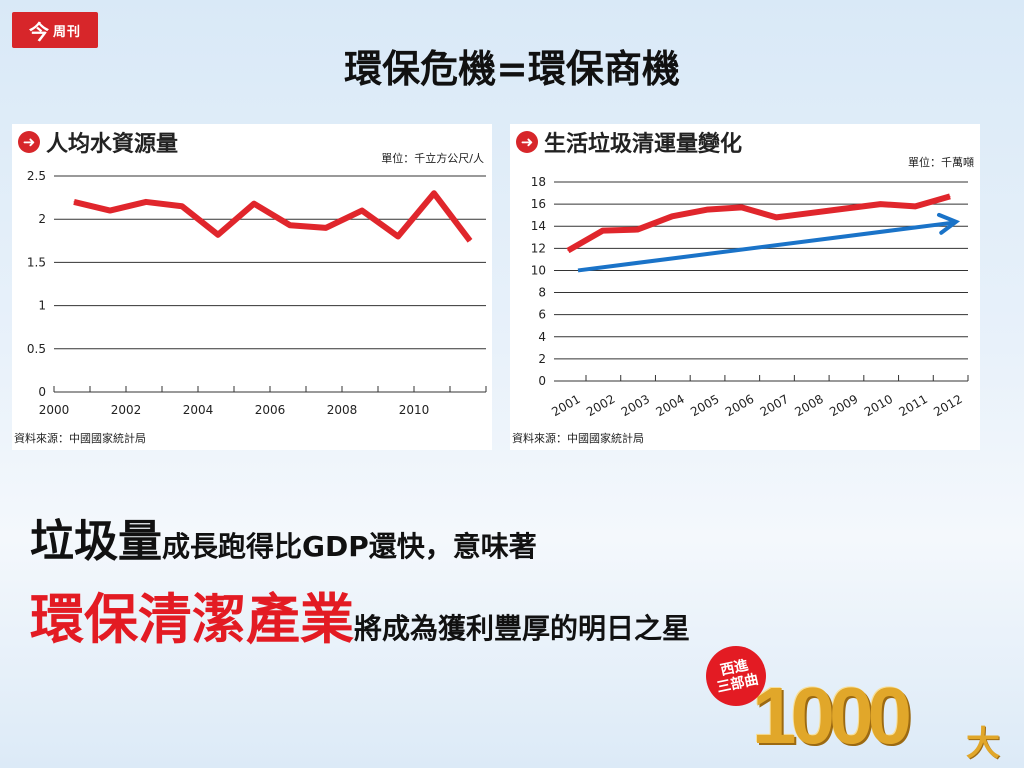 This screenshot has width=1024, height=768. What do you see at coordinates (542, 337) in the screenshot?
I see `y-tick-label: 4` at bounding box center [542, 337].